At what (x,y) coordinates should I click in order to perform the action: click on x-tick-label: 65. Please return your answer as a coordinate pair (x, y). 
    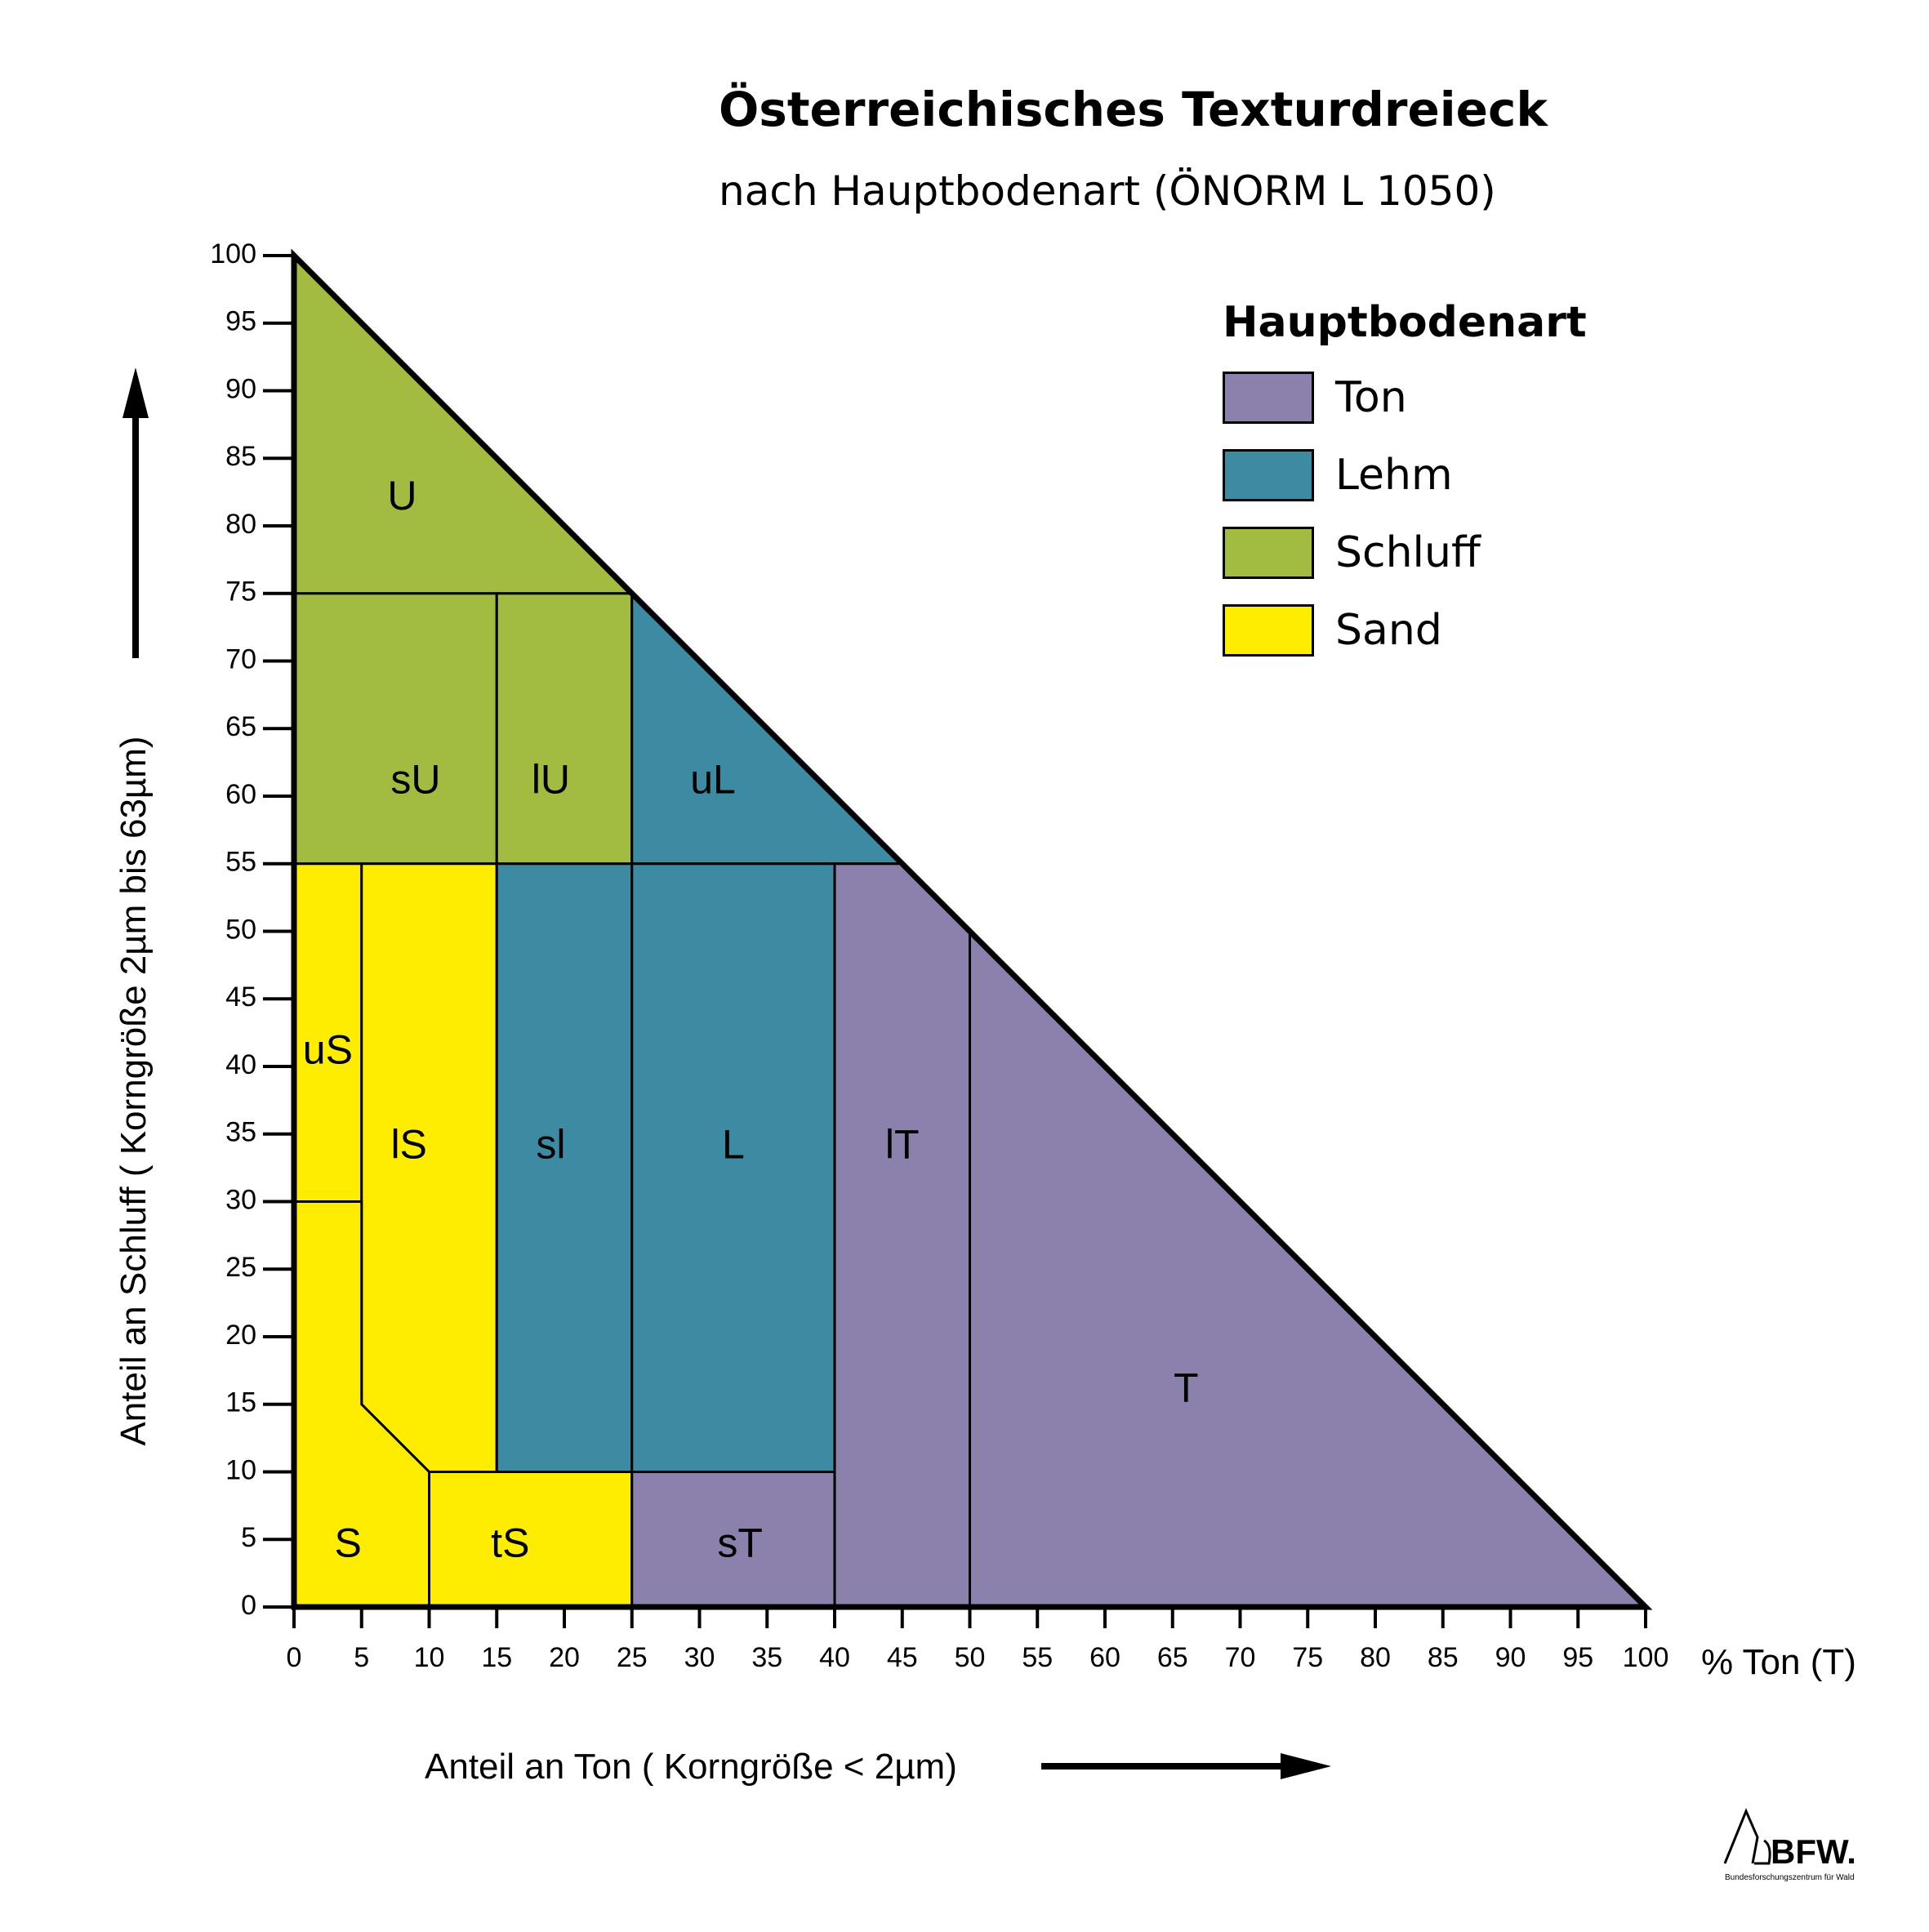
    Looking at the image, I should click on (1173, 1657).